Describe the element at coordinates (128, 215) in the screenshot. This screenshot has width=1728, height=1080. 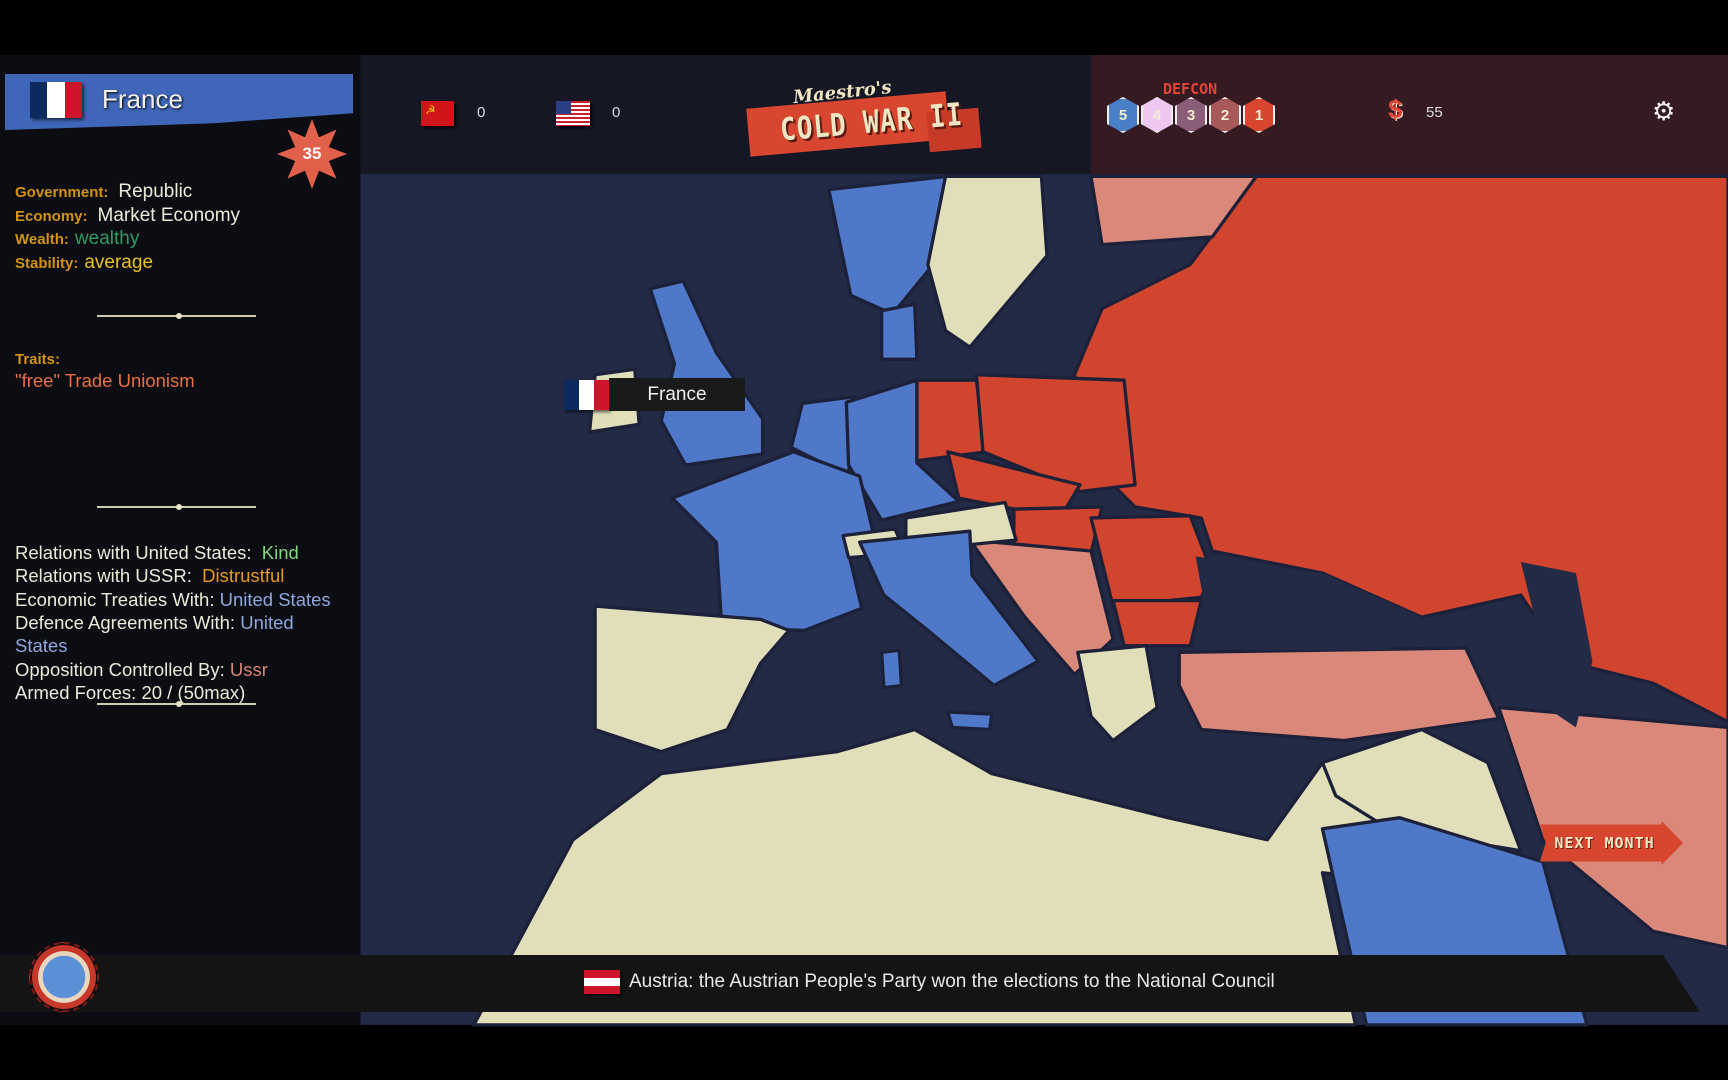
I see `stat-economy: Economy: Market Economy` at that location.